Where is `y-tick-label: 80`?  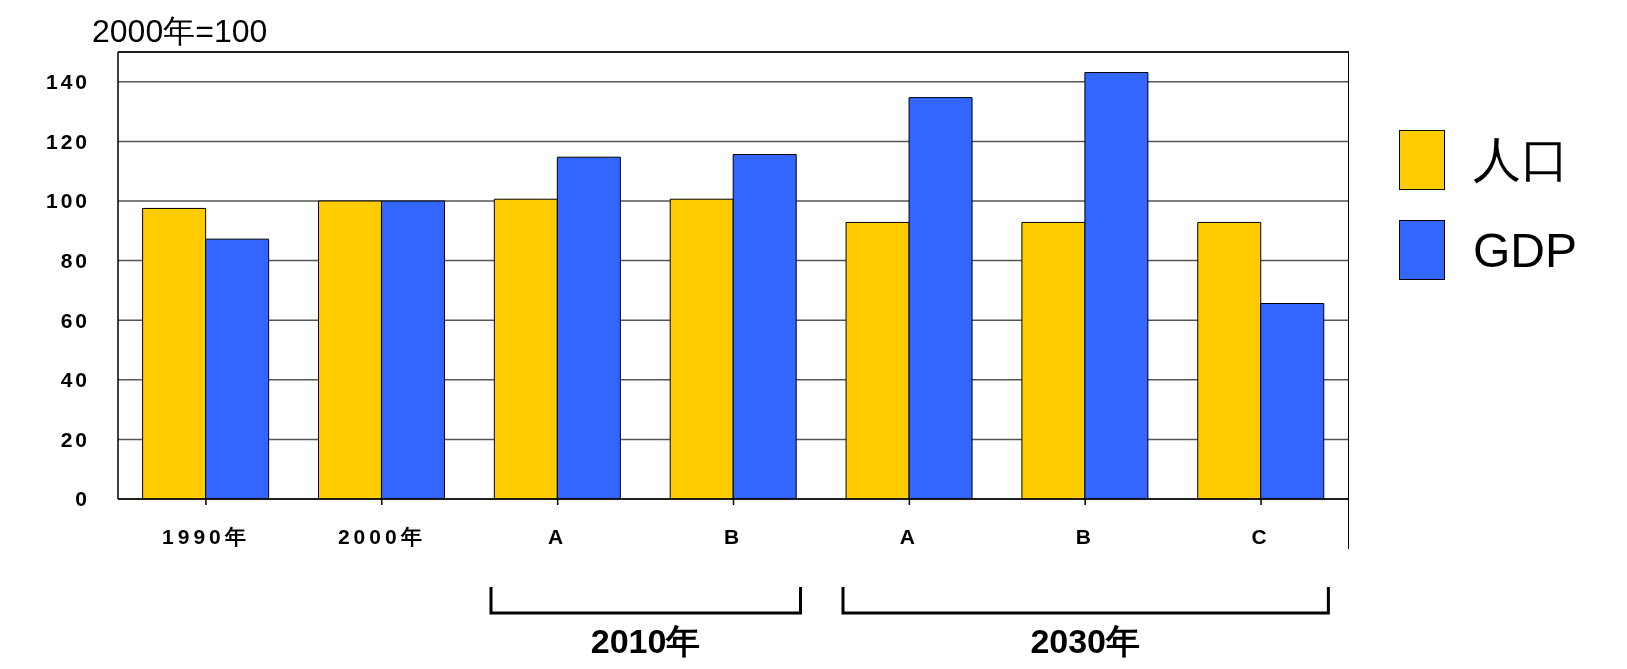 y-tick-label: 80 is located at coordinates (75, 261).